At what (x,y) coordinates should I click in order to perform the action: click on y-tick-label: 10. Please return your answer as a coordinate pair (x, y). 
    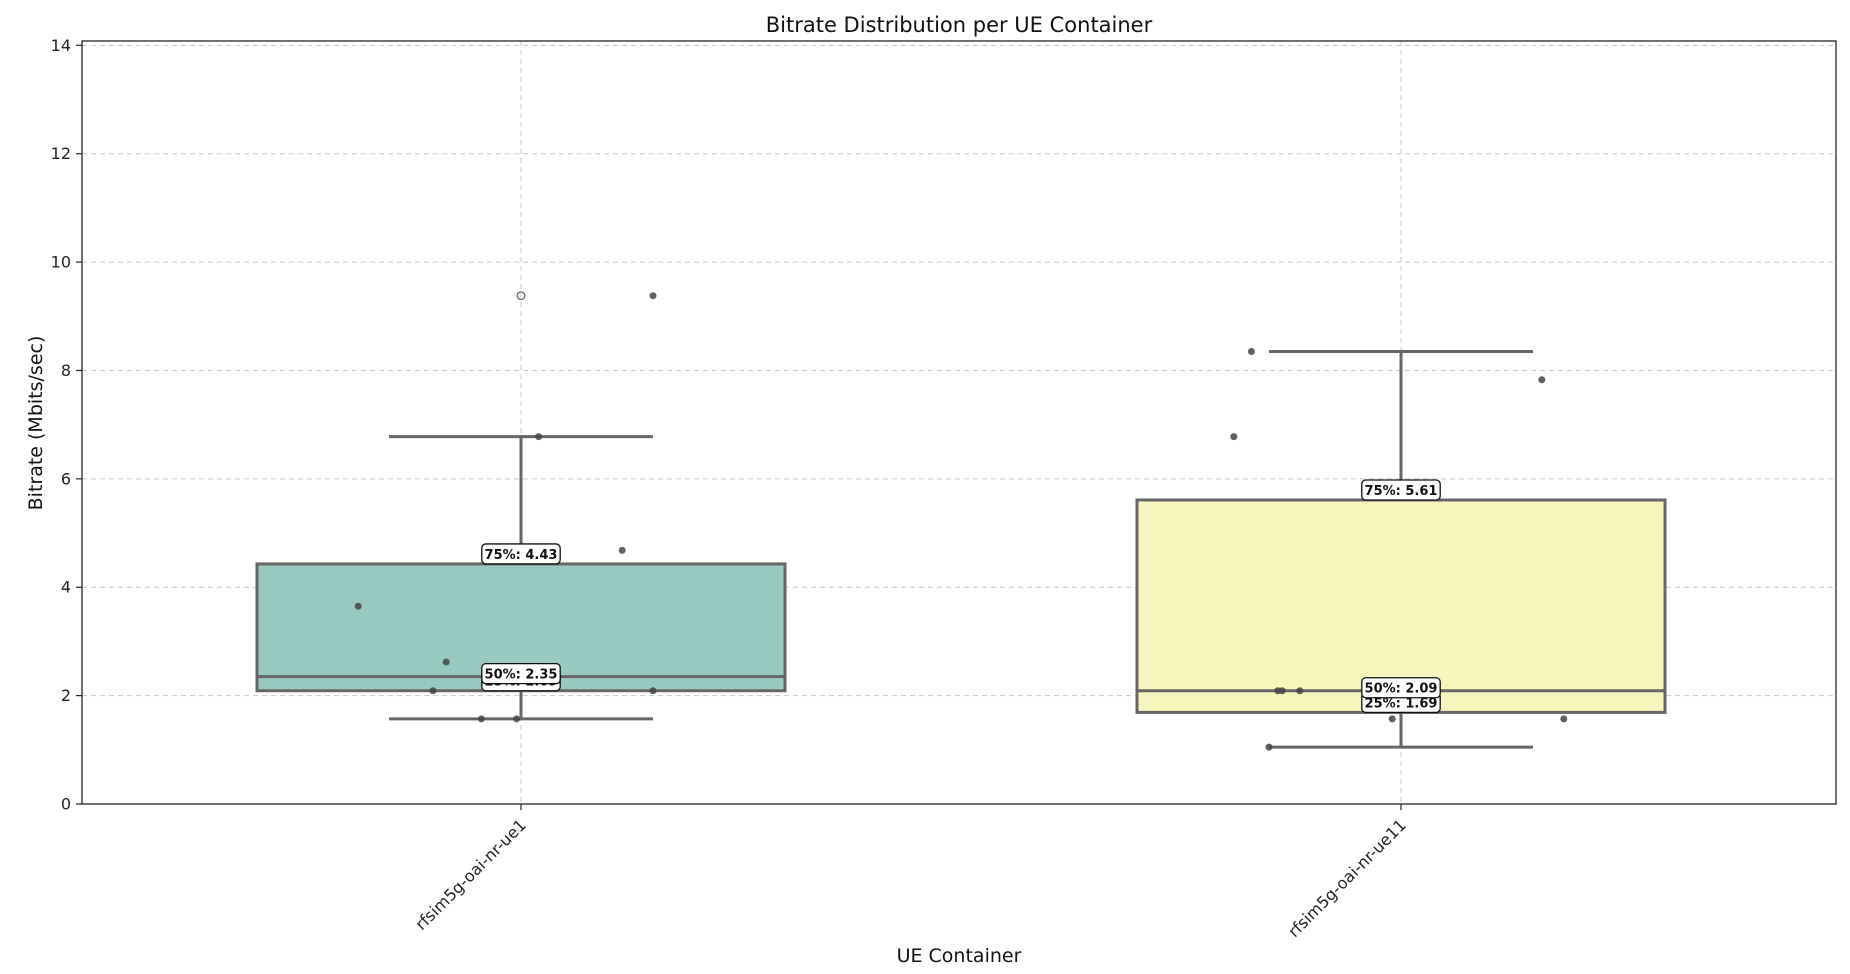
    Looking at the image, I should click on (61, 262).